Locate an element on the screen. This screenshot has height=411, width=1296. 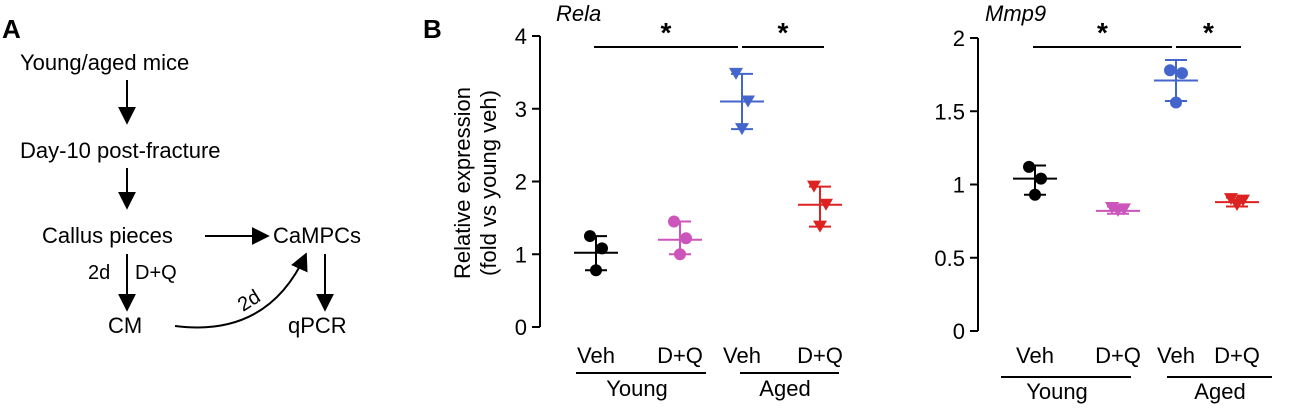
rela-ylabel: Relative expression (fold vs young veh) is located at coordinates (475, 183).